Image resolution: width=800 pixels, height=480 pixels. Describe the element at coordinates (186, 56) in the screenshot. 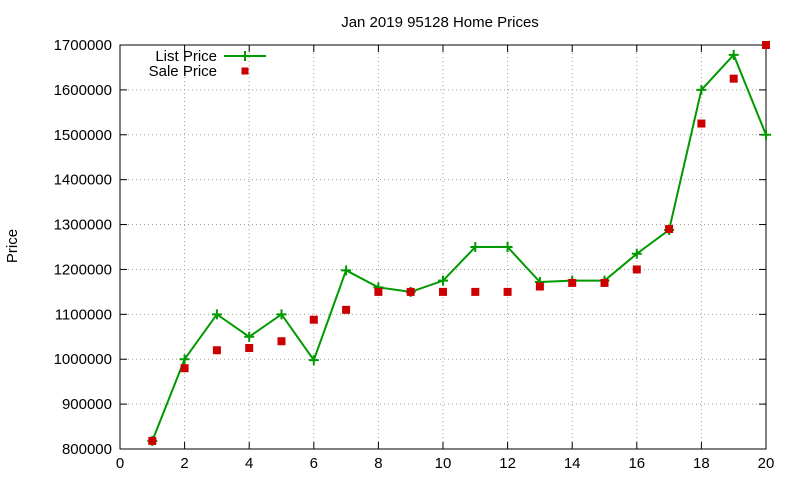

I see `legend-label-list-price: List Price` at that location.